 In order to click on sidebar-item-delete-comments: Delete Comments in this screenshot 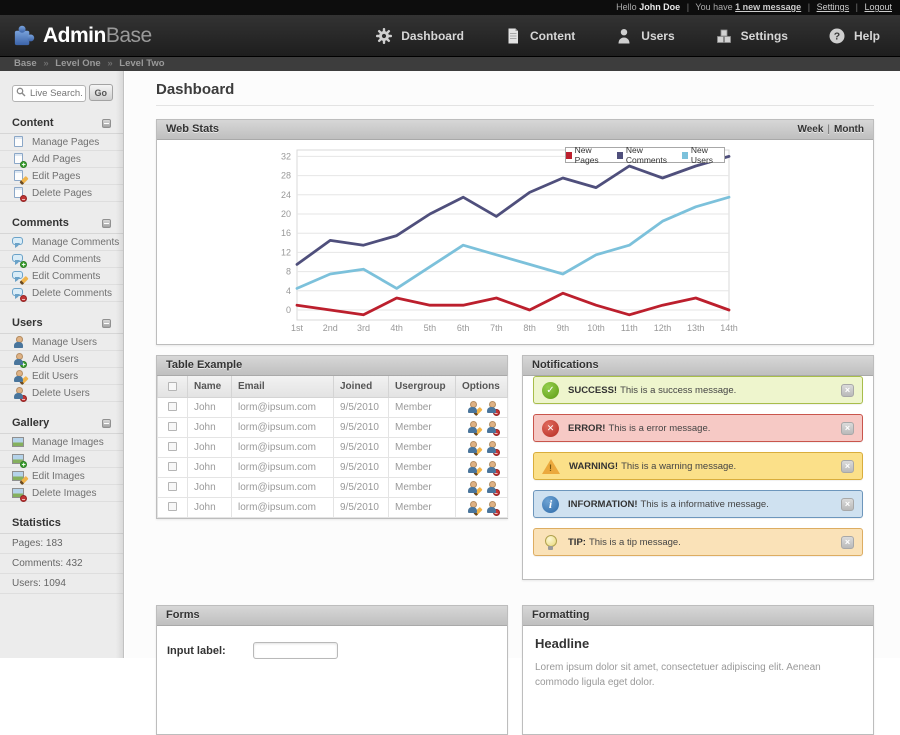, I will do `click(61, 293)`.